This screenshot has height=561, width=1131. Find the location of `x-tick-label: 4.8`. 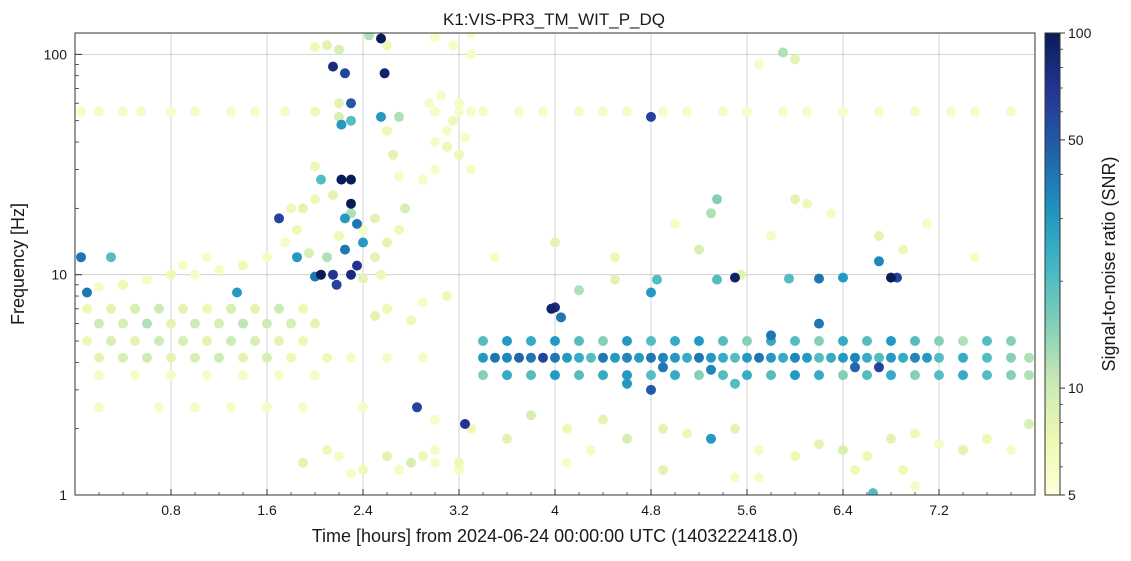

x-tick-label: 4.8 is located at coordinates (651, 510).